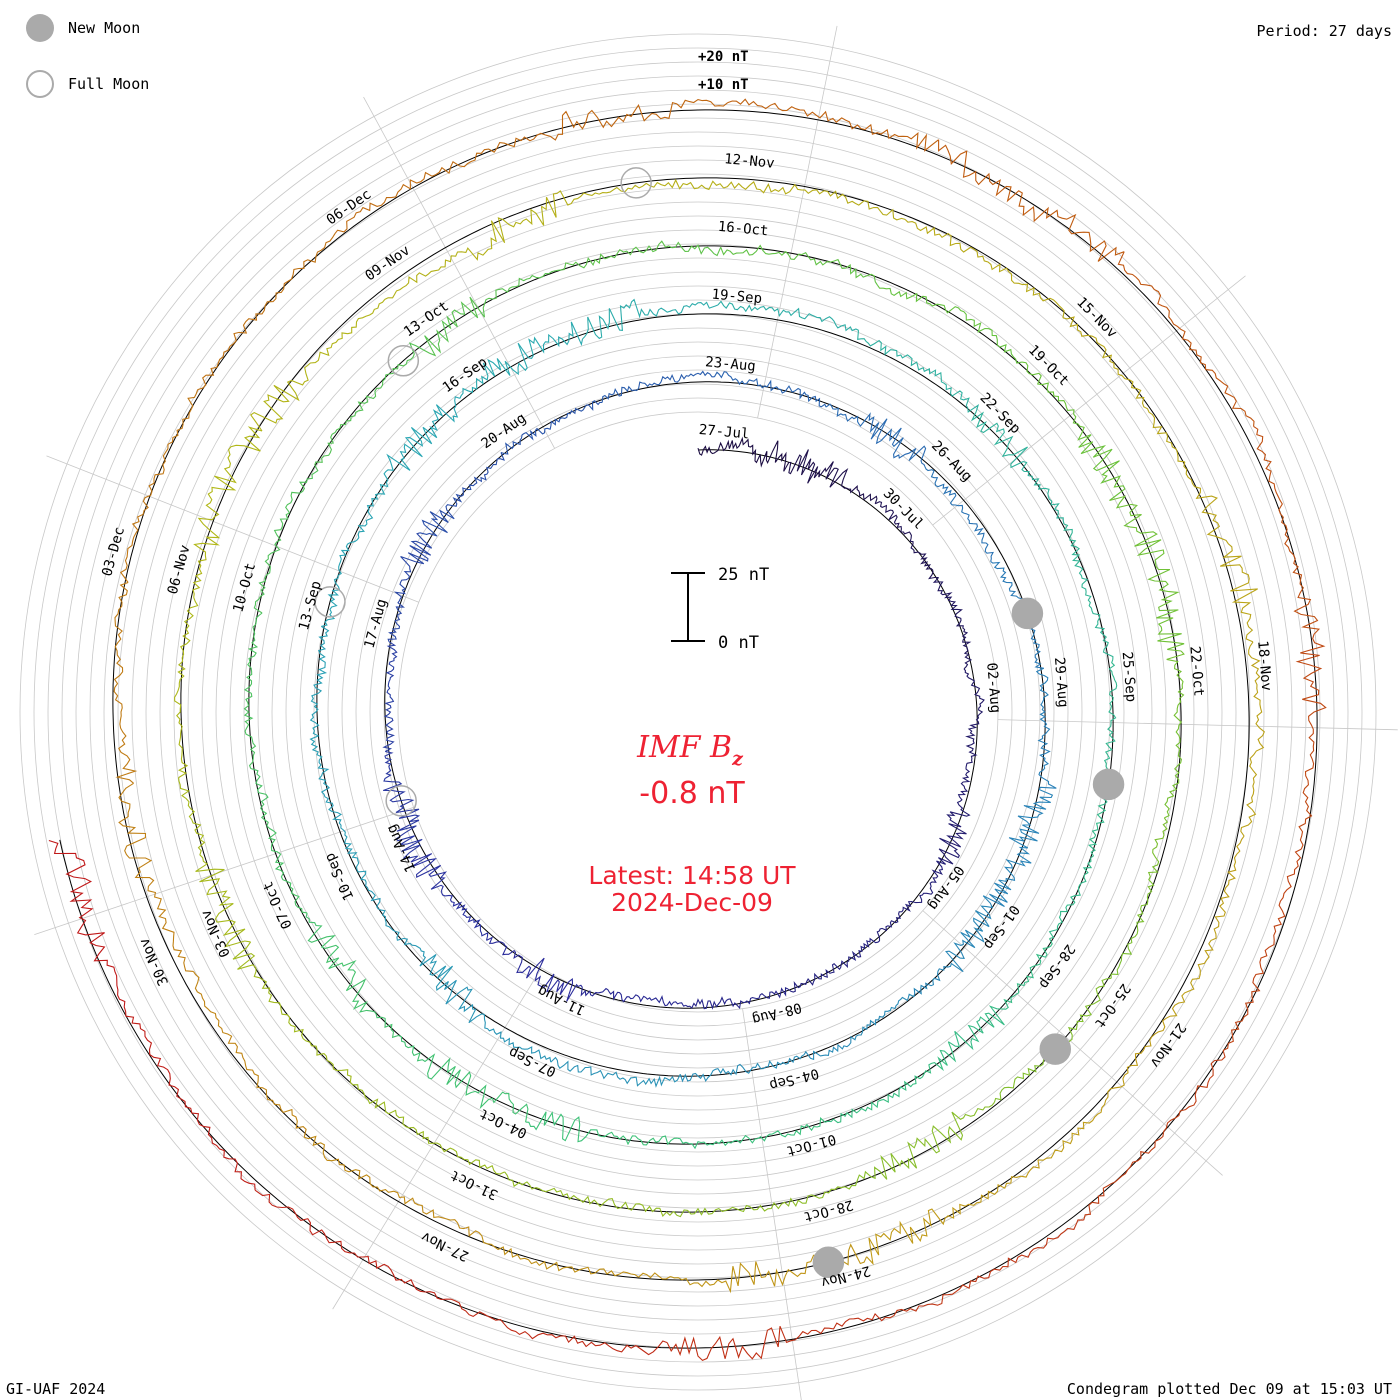 This screenshot has width=1400, height=1400. I want to click on date-label: 06-Nov, so click(179, 569).